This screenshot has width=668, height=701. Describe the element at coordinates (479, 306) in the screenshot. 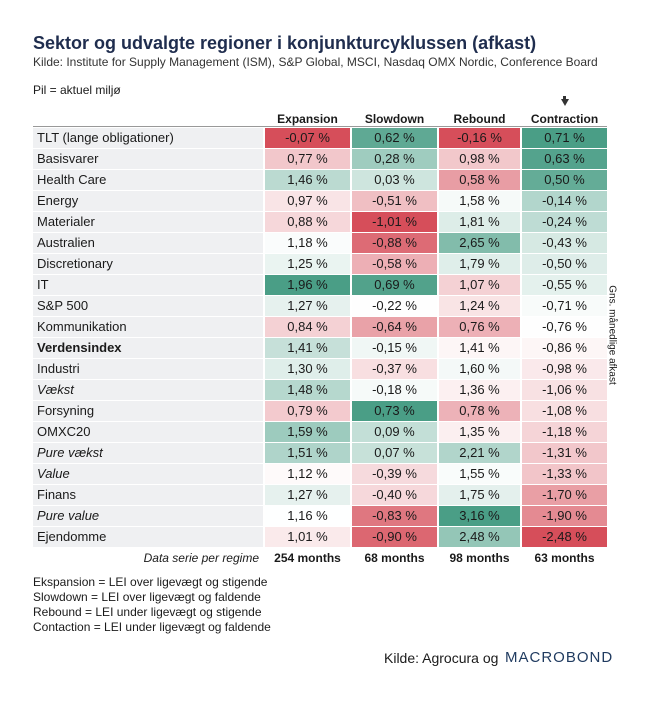

I see `value-cell: 1,24 %` at that location.